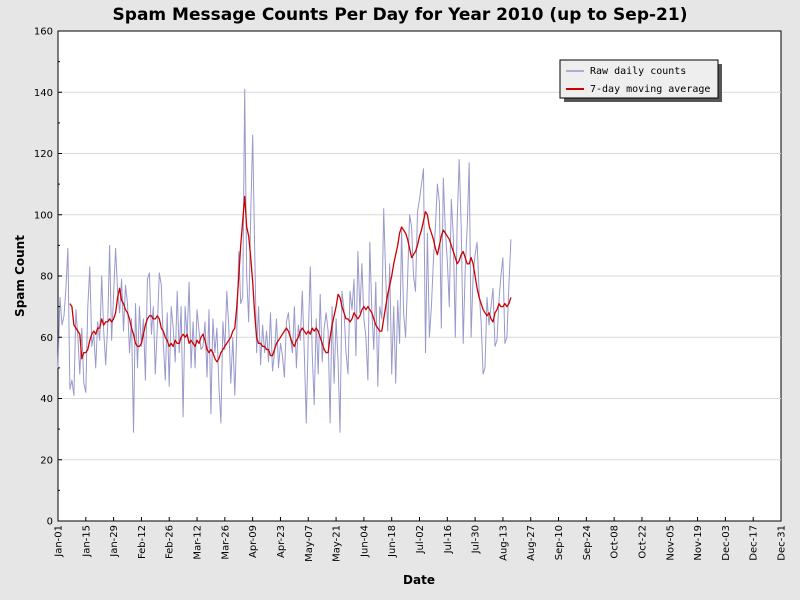 This screenshot has width=800, height=600. Describe the element at coordinates (43, 215) in the screenshot. I see `y-tick-label: 100` at that location.